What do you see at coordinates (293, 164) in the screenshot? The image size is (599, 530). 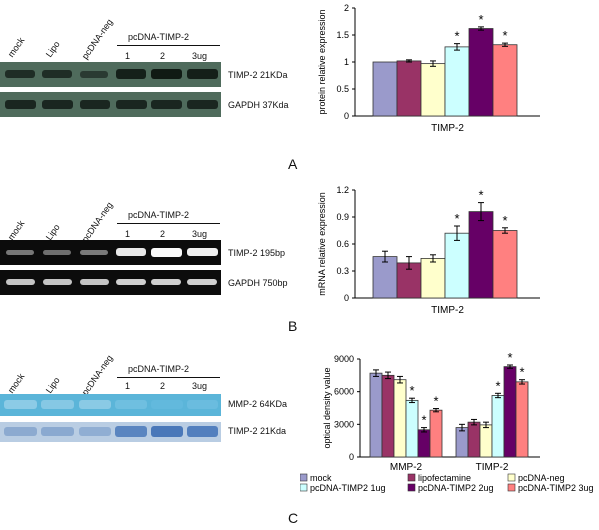 I see `panel-letter-a: A` at bounding box center [293, 164].